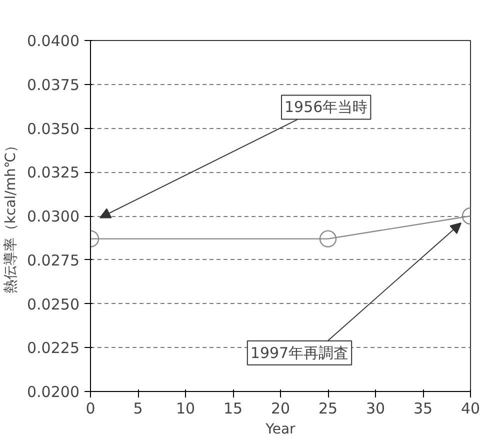  Describe the element at coordinates (376, 409) in the screenshot. I see `x-tick-label: 30` at that location.